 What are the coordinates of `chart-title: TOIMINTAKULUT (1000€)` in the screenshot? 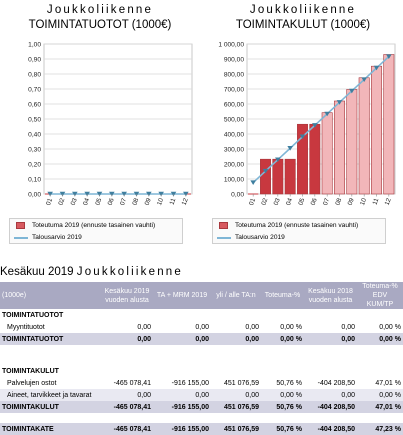 It's located at (303, 25).